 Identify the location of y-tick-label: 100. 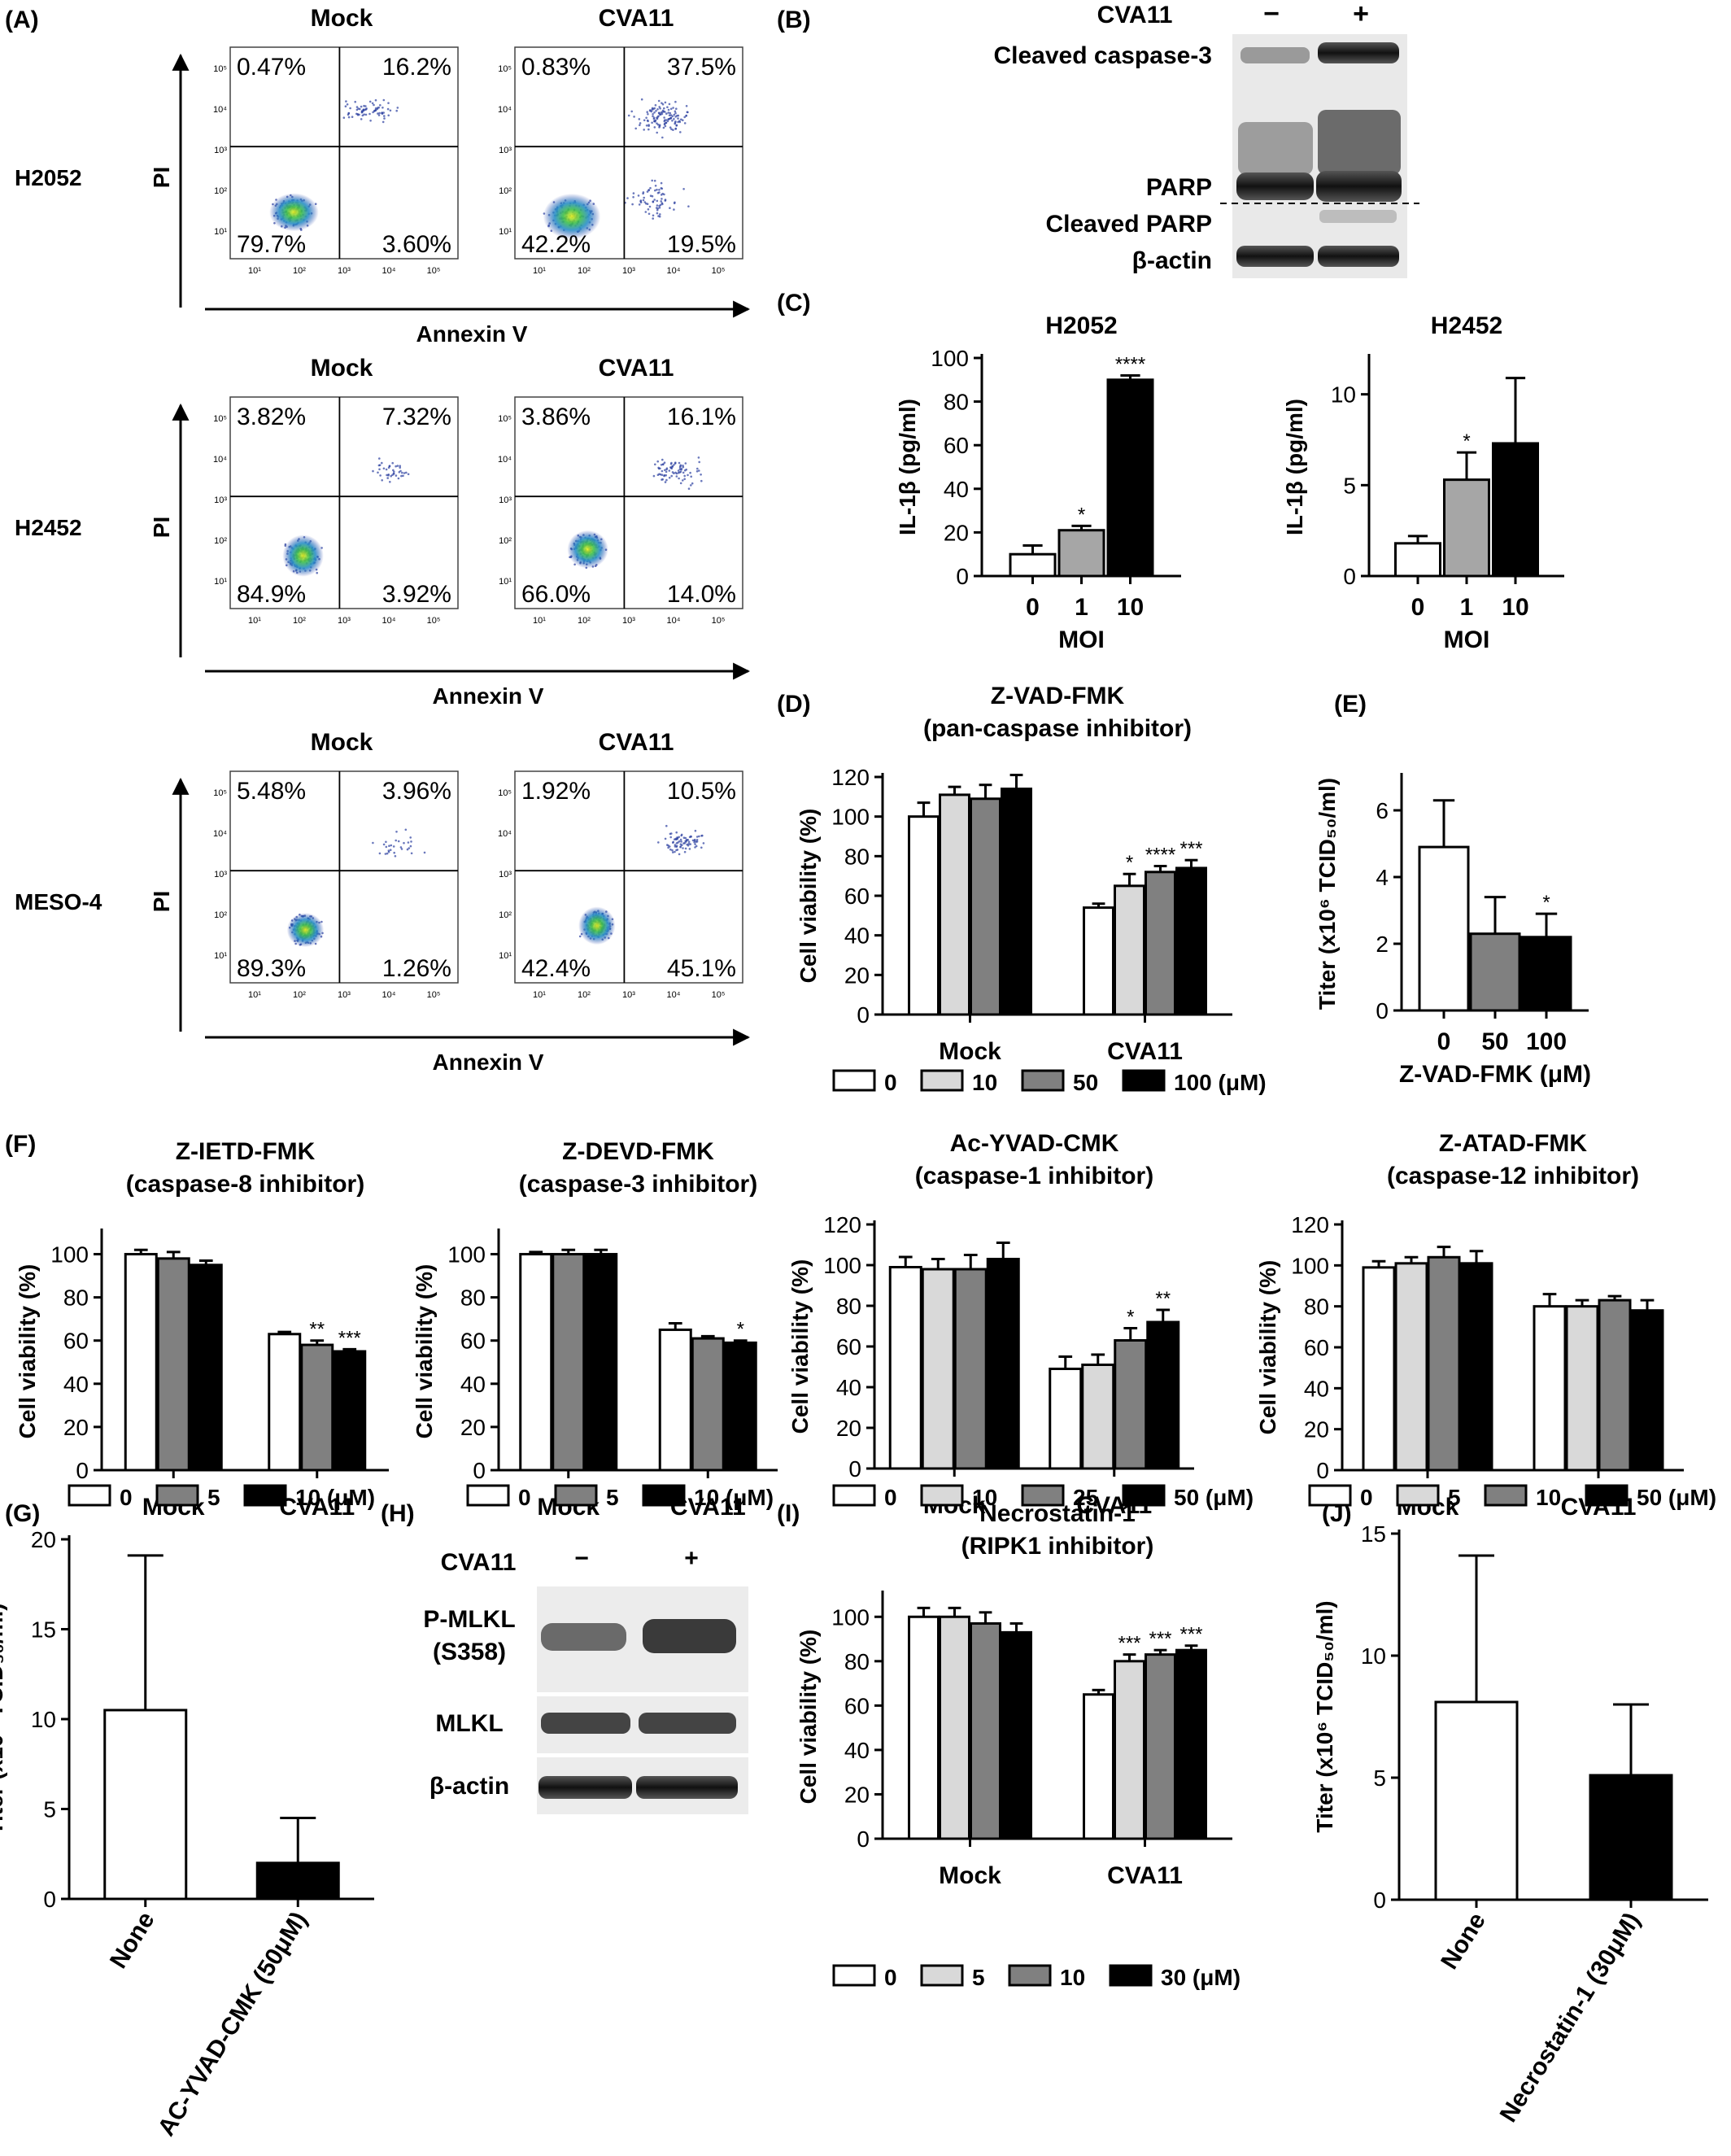
(1310, 1265).